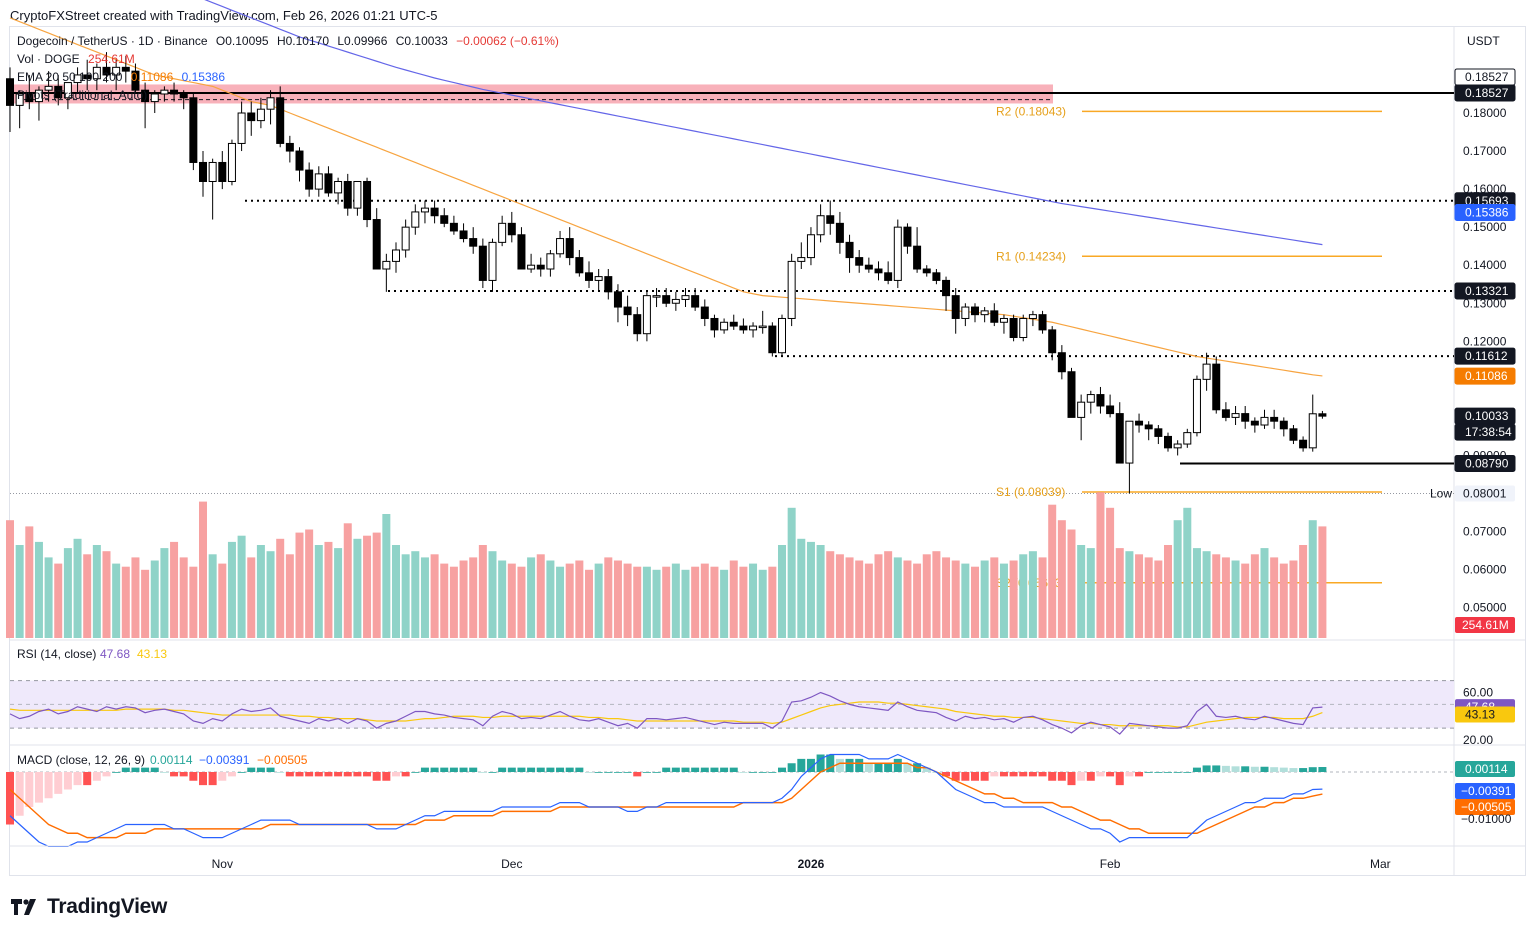 The image size is (1536, 934). Describe the element at coordinates (1380, 864) in the screenshot. I see `time-tick-label: Mar` at that location.